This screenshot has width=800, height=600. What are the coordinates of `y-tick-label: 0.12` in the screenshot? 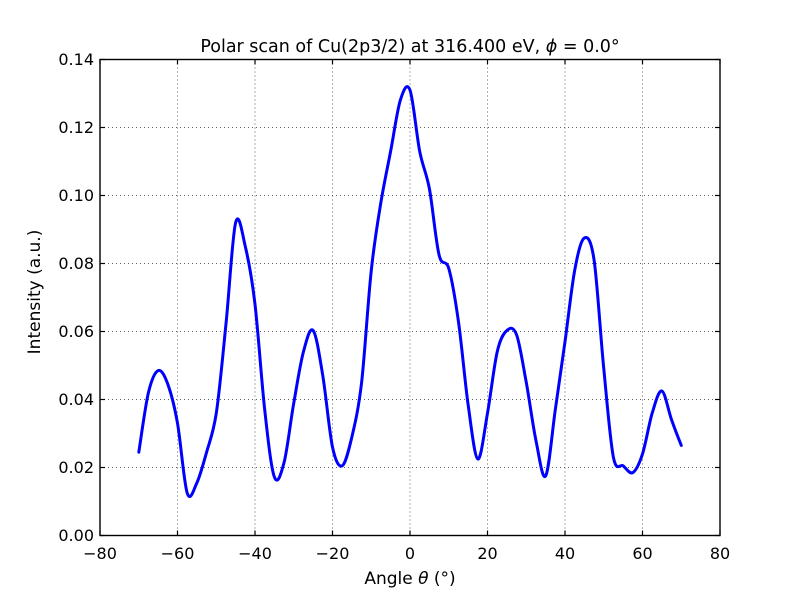 It's located at (76, 127).